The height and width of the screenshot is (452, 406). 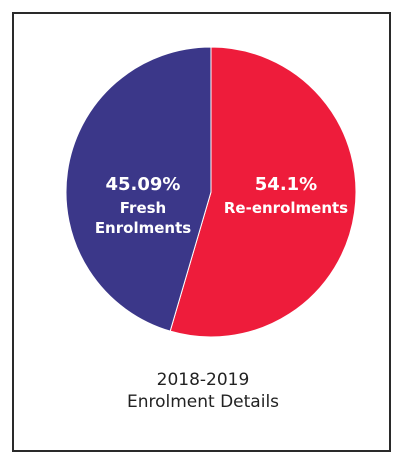 I want to click on fresh-name-line2: Enrolments, so click(x=143, y=228).